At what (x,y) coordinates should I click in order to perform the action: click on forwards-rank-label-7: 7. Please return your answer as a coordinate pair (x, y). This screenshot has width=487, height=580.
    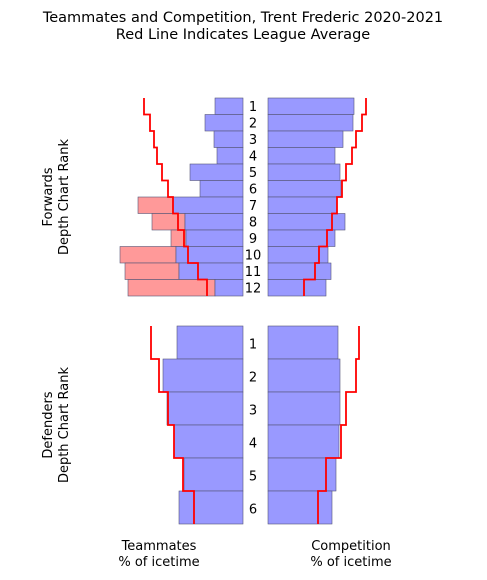
    Looking at the image, I should click on (253, 206).